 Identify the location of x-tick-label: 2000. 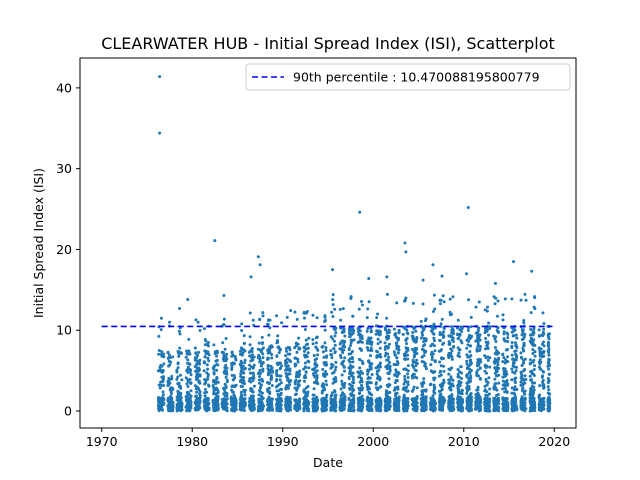
(373, 441).